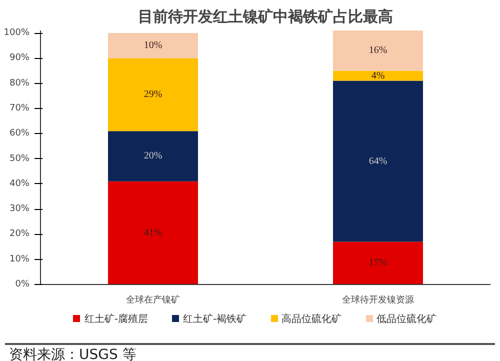  I want to click on legend-label: 红土矿-褐铁矿, so click(214, 319).